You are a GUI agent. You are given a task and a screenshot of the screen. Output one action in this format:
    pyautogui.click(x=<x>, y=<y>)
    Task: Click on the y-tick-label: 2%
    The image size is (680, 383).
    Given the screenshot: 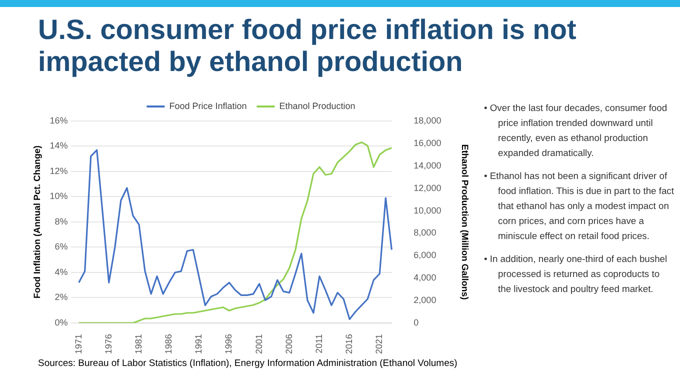 What is the action you would take?
    pyautogui.click(x=61, y=297)
    